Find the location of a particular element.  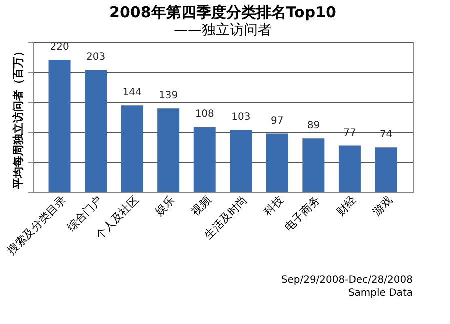

data-label: 89 is located at coordinates (313, 126).